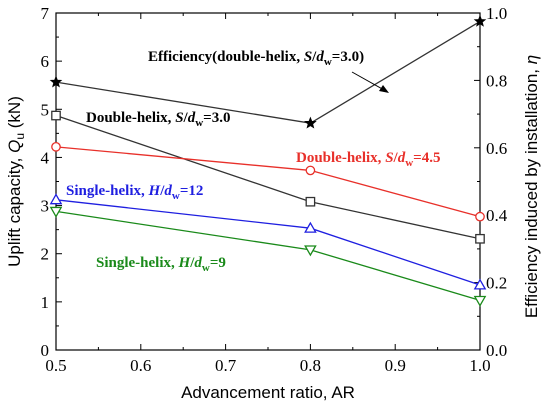  Describe the element at coordinates (158, 119) in the screenshot. I see `annotation-dh30: Double-helix, S/dw=3.0` at that location.